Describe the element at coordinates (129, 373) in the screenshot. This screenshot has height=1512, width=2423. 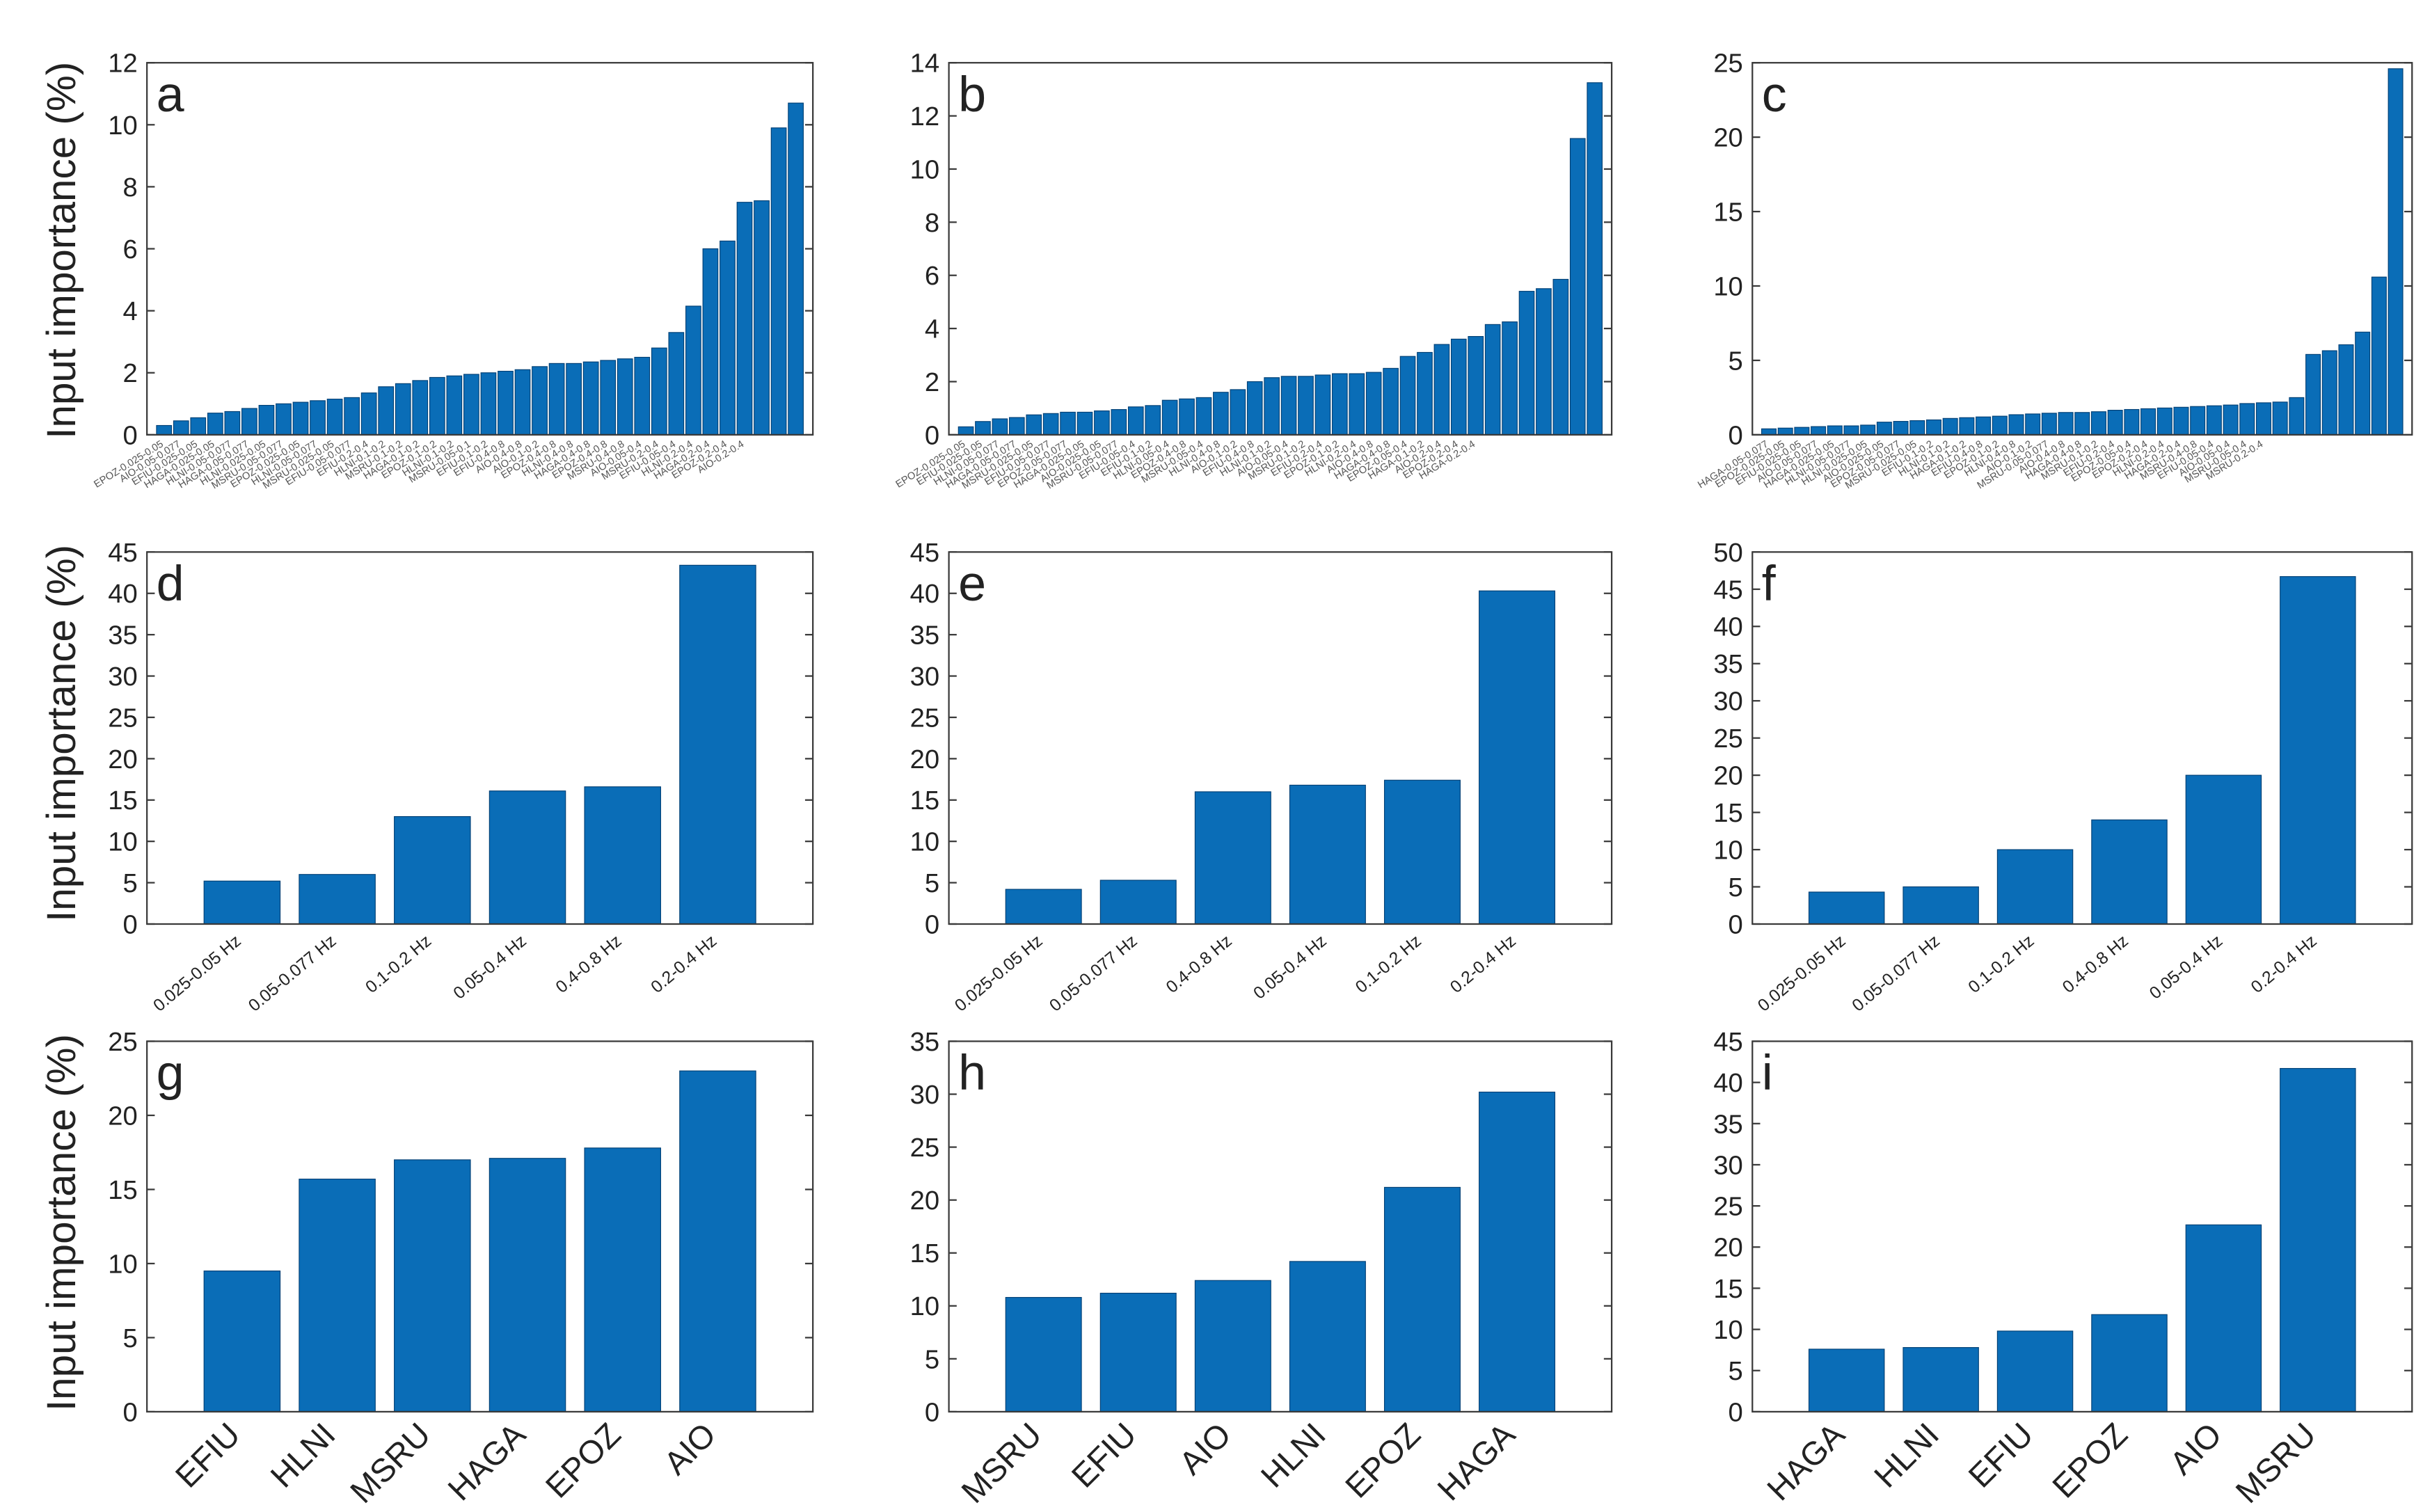
I see `y-tick-label: 2` at that location.